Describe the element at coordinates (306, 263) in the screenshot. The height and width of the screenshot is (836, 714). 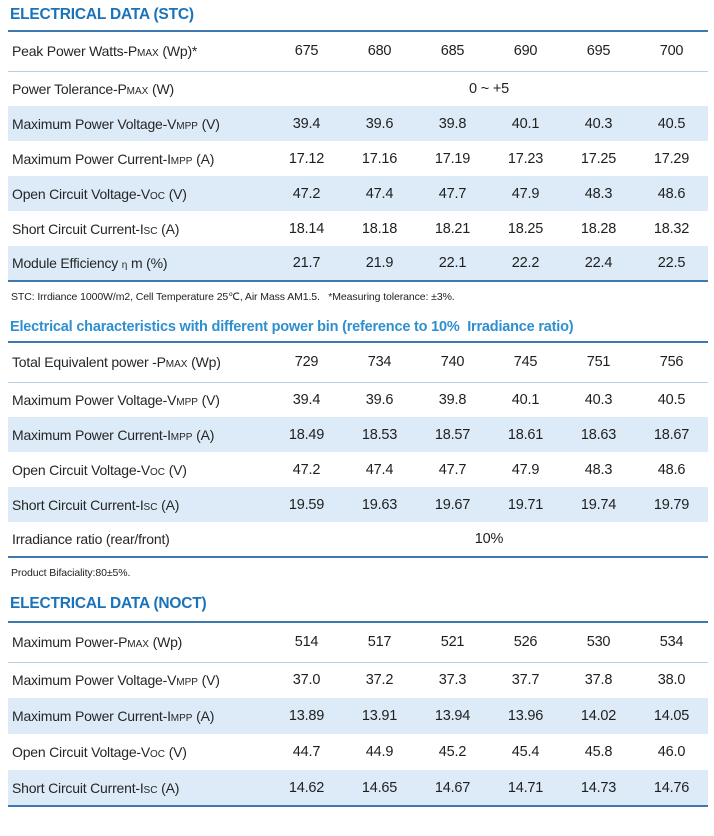
I see `value-cell: 21.7` at that location.